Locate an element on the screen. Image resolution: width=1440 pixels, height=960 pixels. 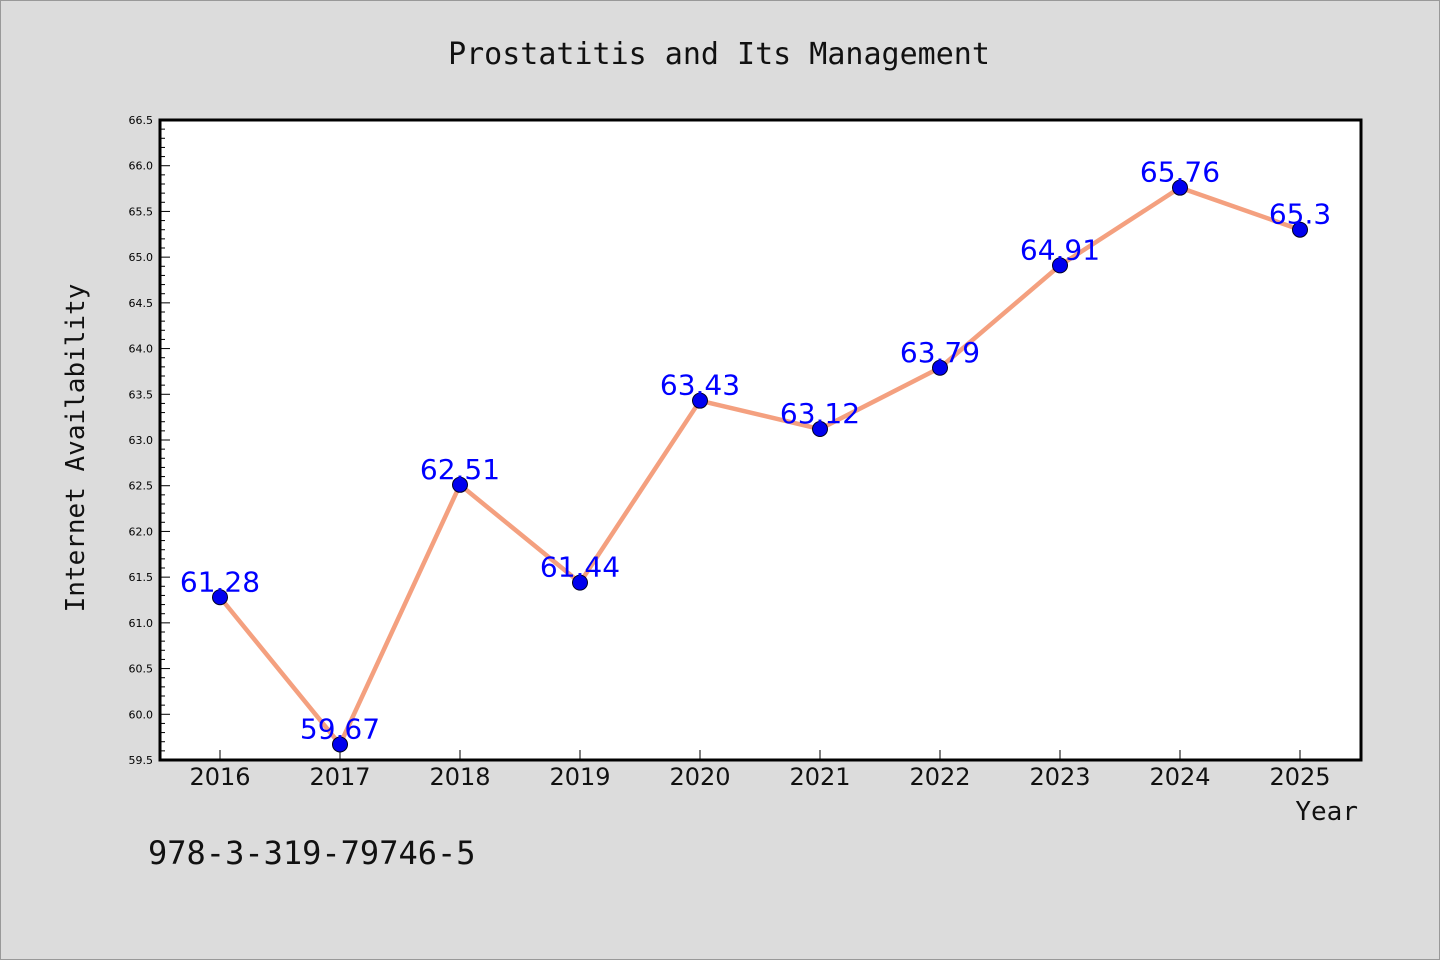
y-tick-label: 63.5 is located at coordinates (141, 394).